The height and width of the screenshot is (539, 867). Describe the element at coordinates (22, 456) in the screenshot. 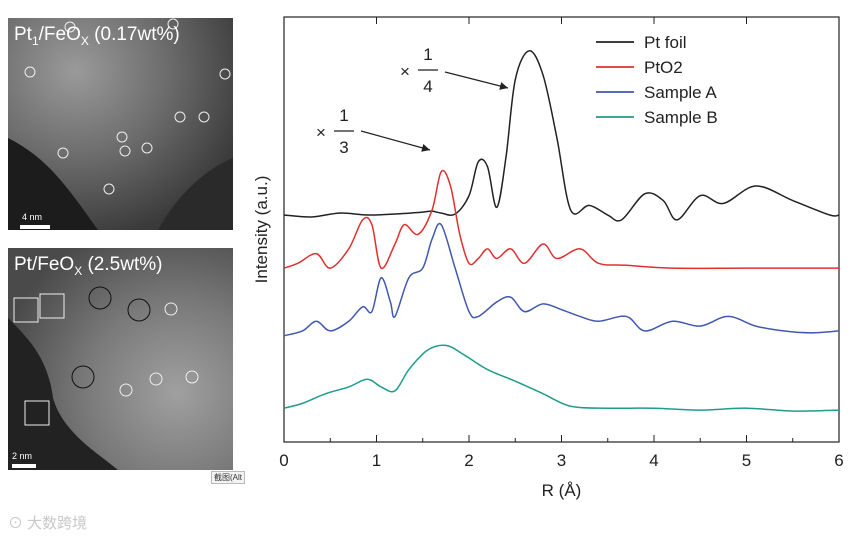

I see `scale-label-bottom: 2 nm` at that location.